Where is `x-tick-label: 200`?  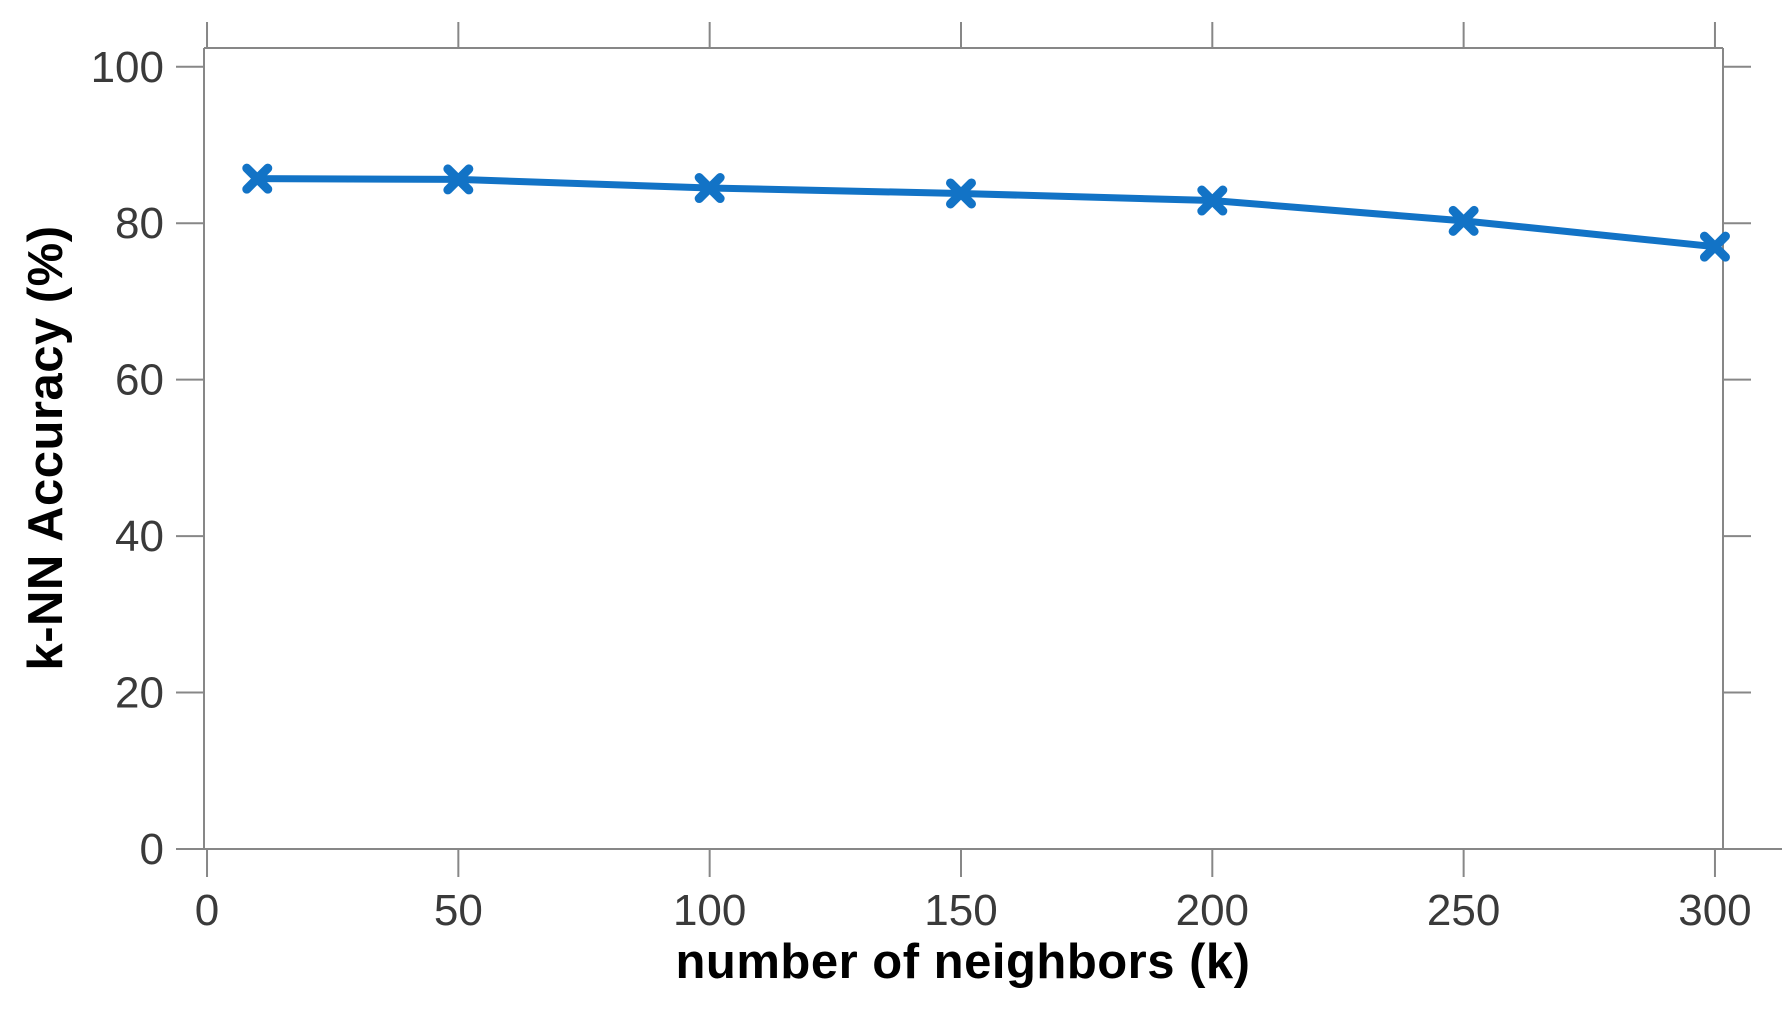 x-tick-label: 200 is located at coordinates (1212, 910).